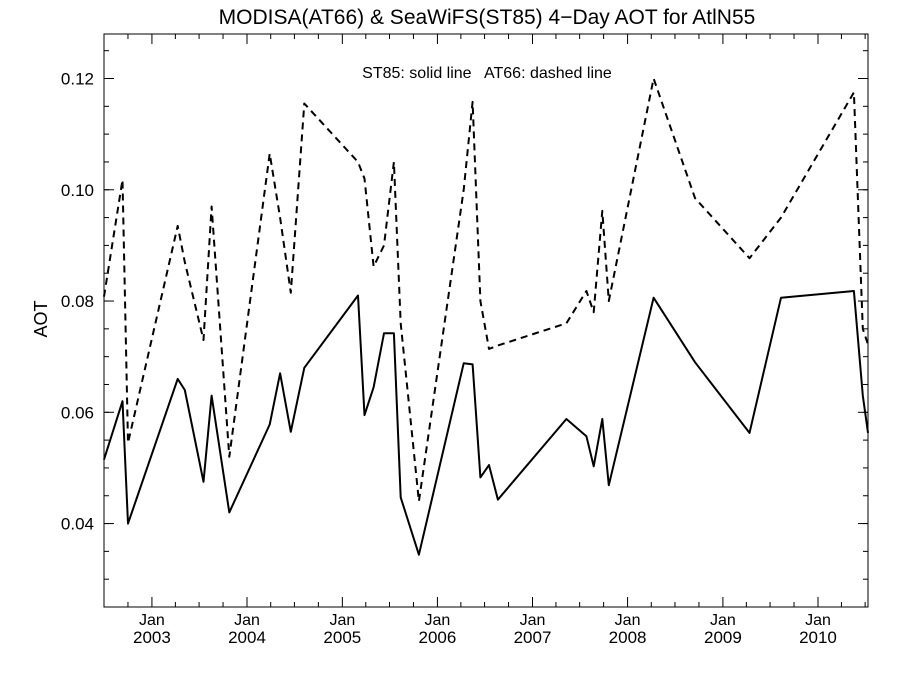  I want to click on x-tick-label-year: 2010, so click(818, 637).